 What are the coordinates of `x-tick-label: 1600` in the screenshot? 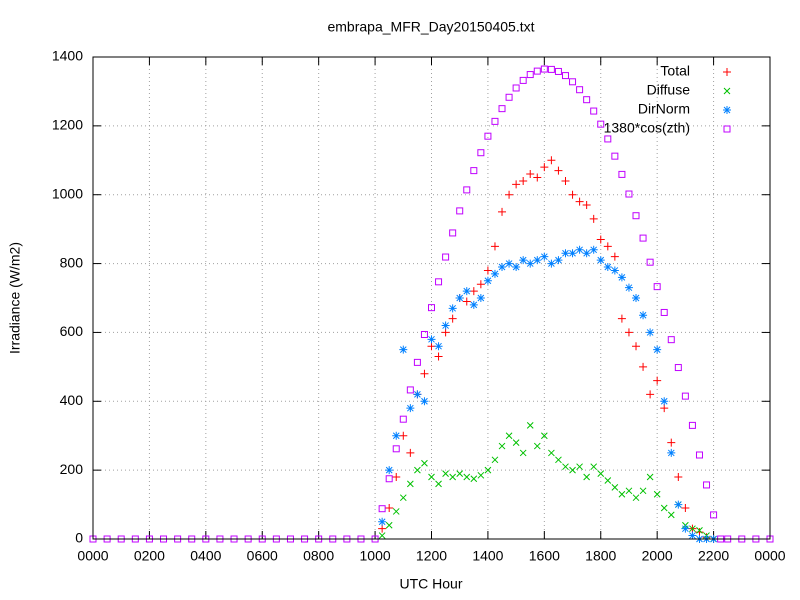 It's located at (544, 556).